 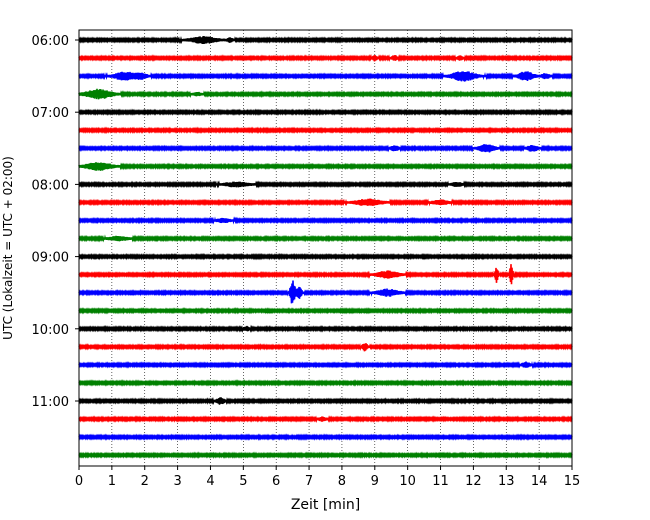 What do you see at coordinates (210, 481) in the screenshot?
I see `x-tick-label-4: 4` at bounding box center [210, 481].